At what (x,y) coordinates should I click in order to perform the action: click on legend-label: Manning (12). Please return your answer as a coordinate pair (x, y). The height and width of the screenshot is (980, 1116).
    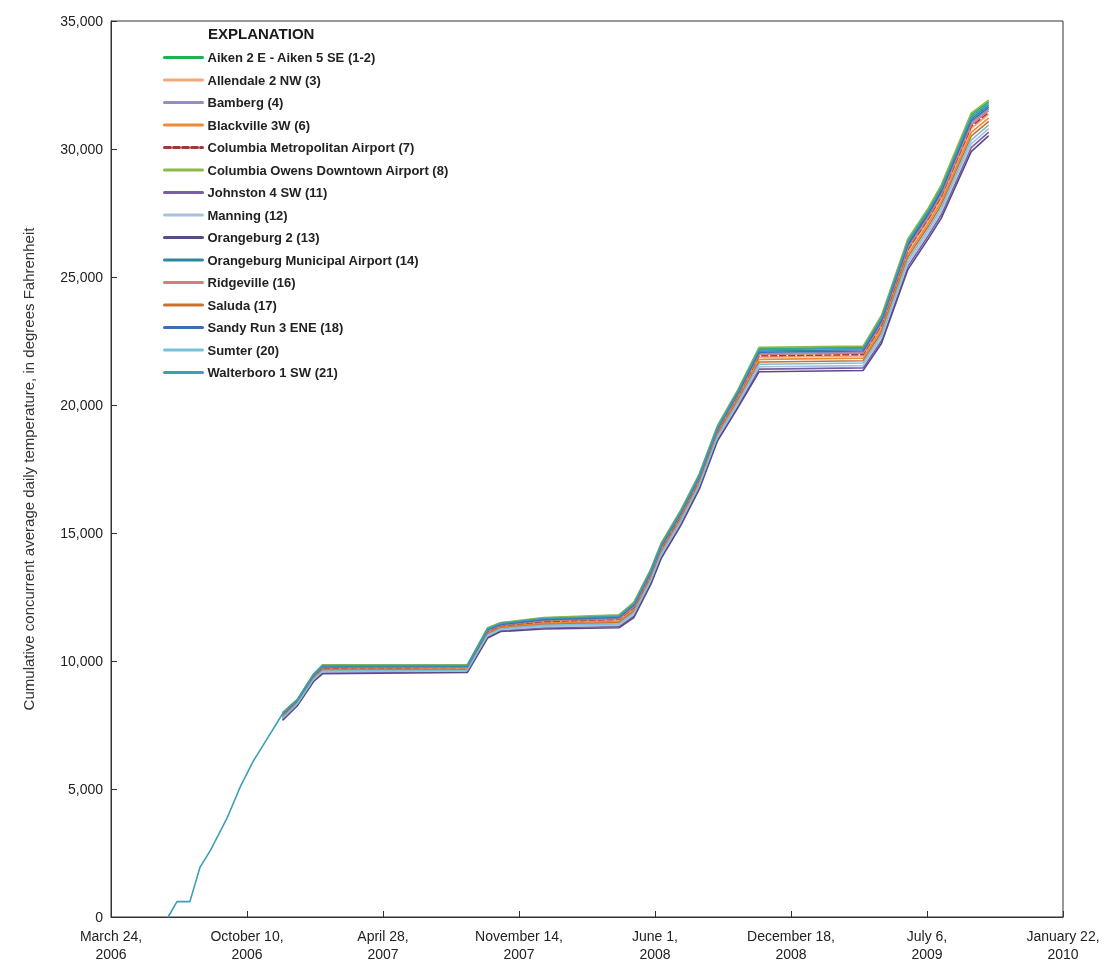
    Looking at the image, I should click on (247, 215).